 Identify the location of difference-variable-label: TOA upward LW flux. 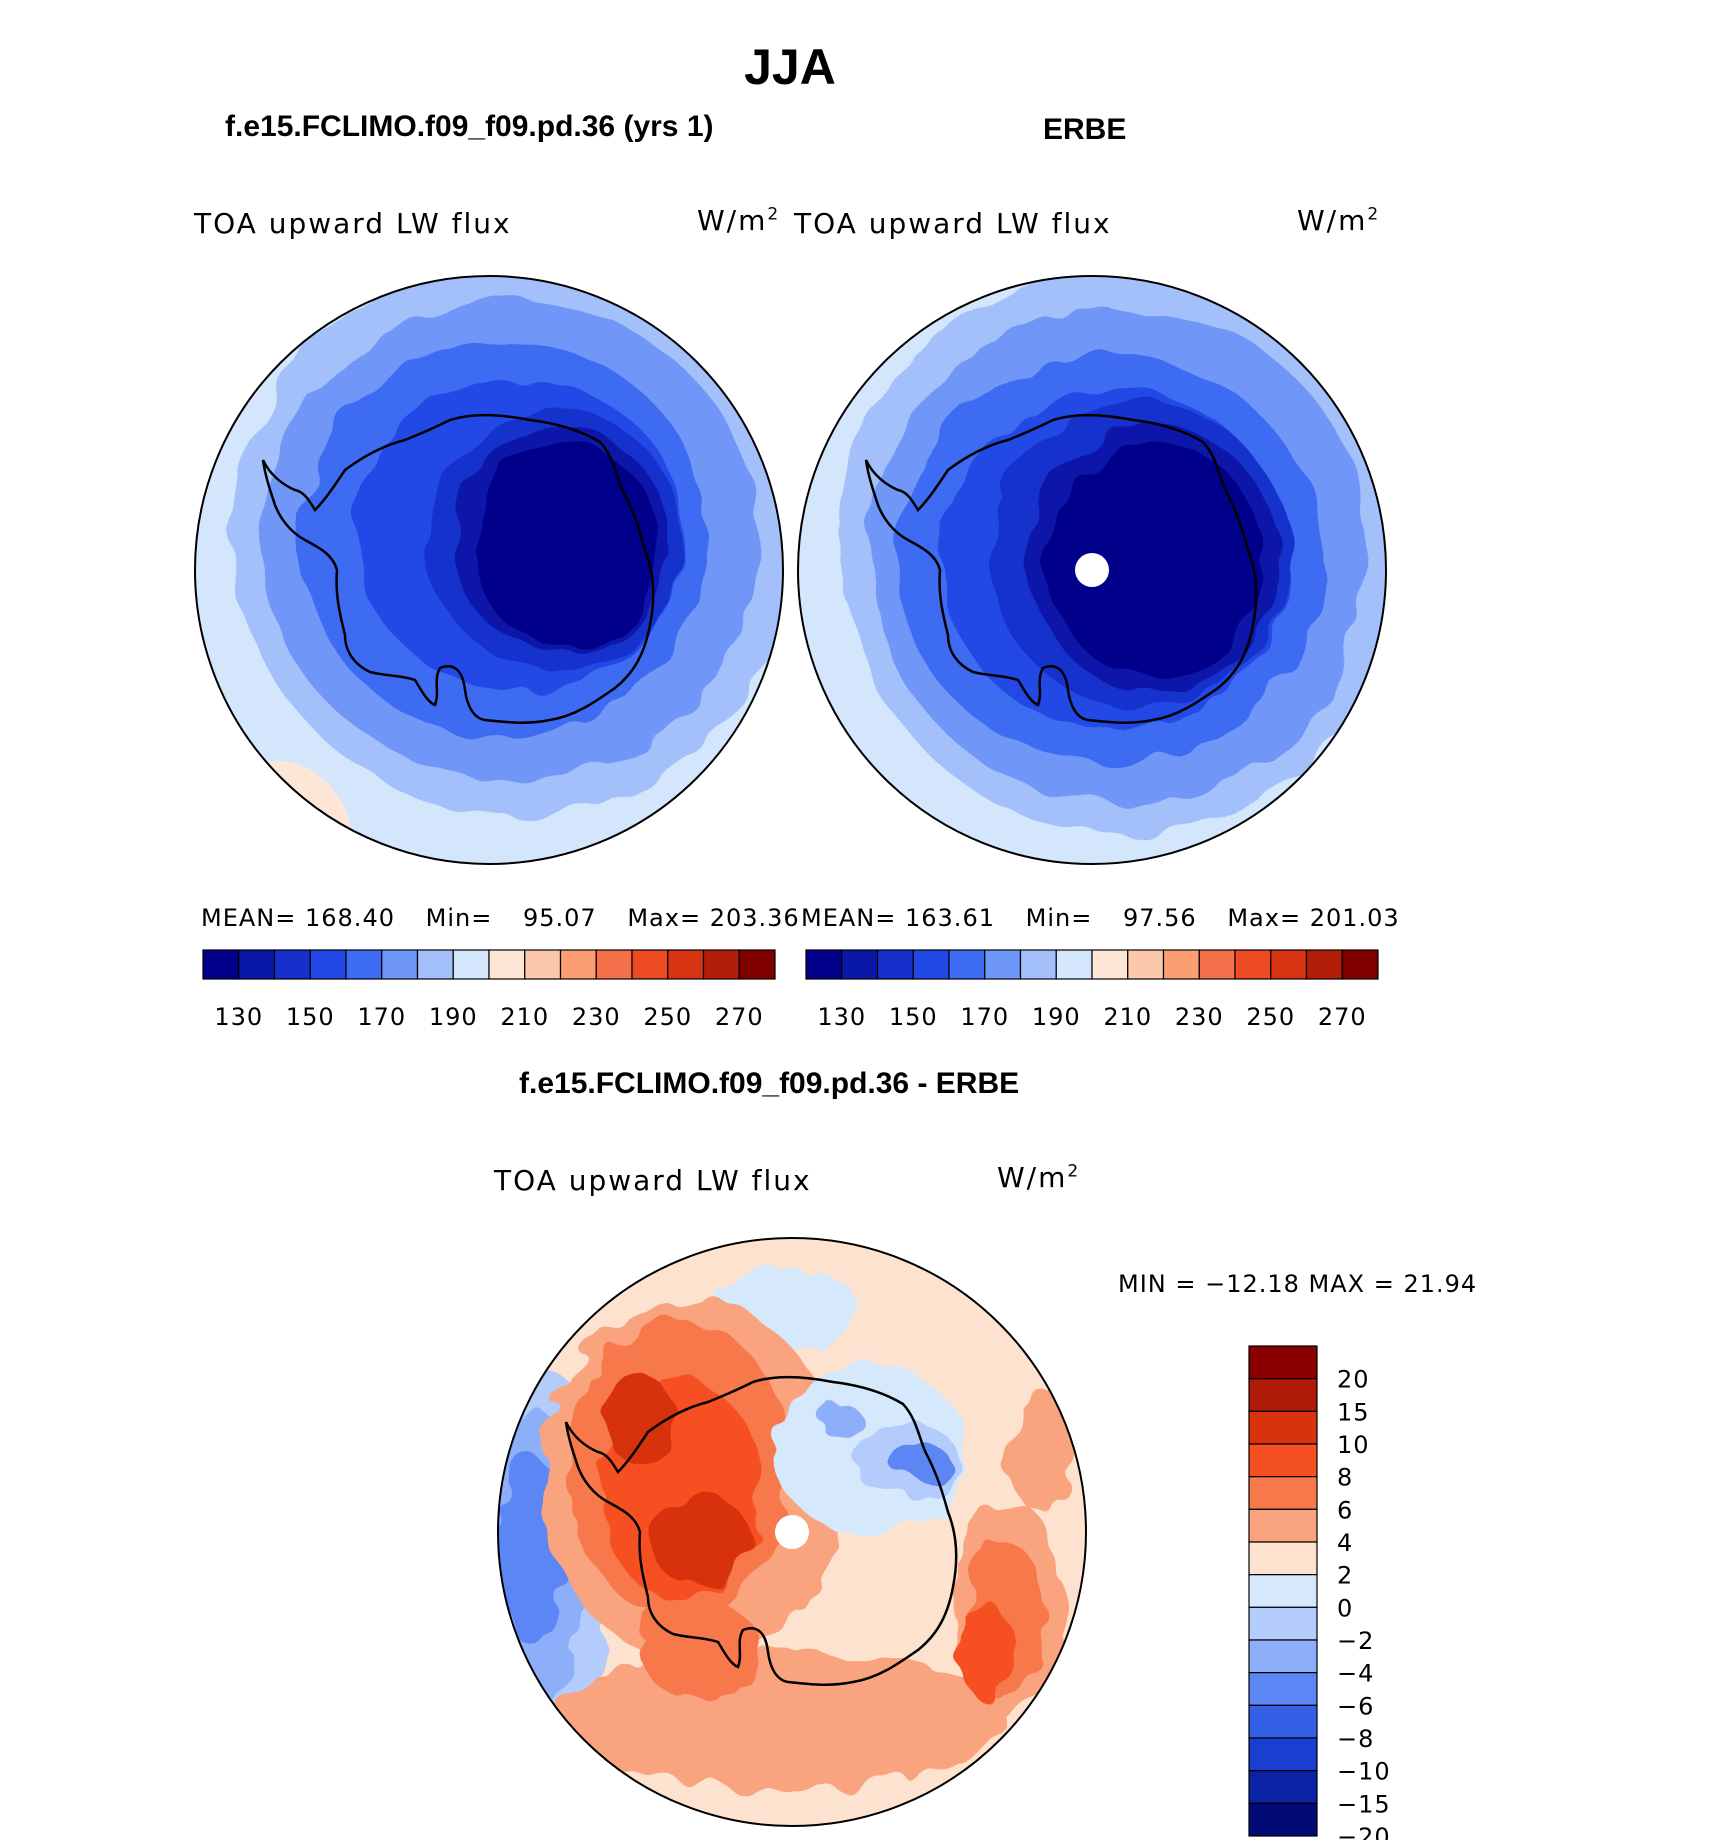
(653, 1180).